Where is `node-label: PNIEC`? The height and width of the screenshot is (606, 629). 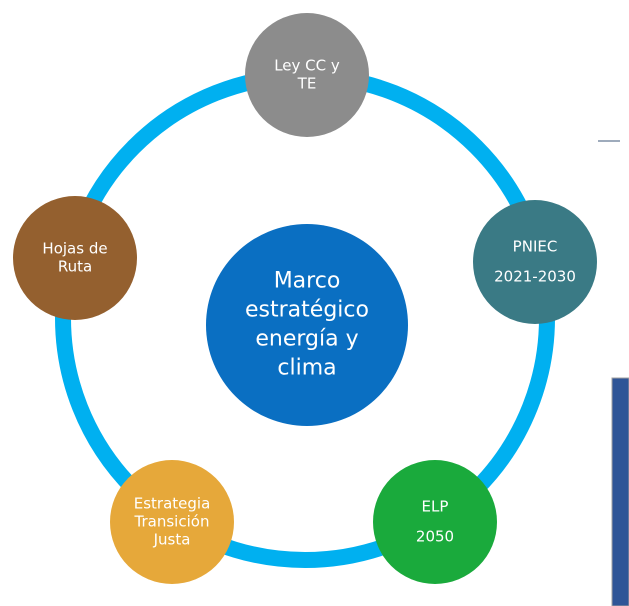 node-label: PNIEC is located at coordinates (535, 247).